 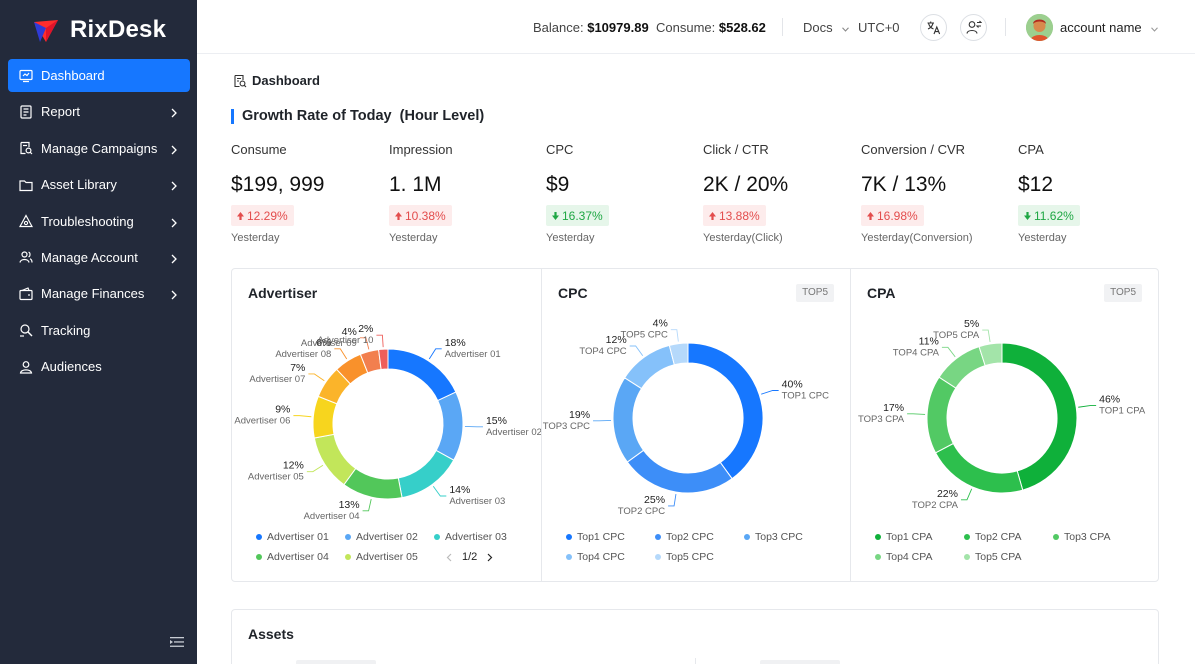 I want to click on assets-tab-stub, so click(x=336, y=662).